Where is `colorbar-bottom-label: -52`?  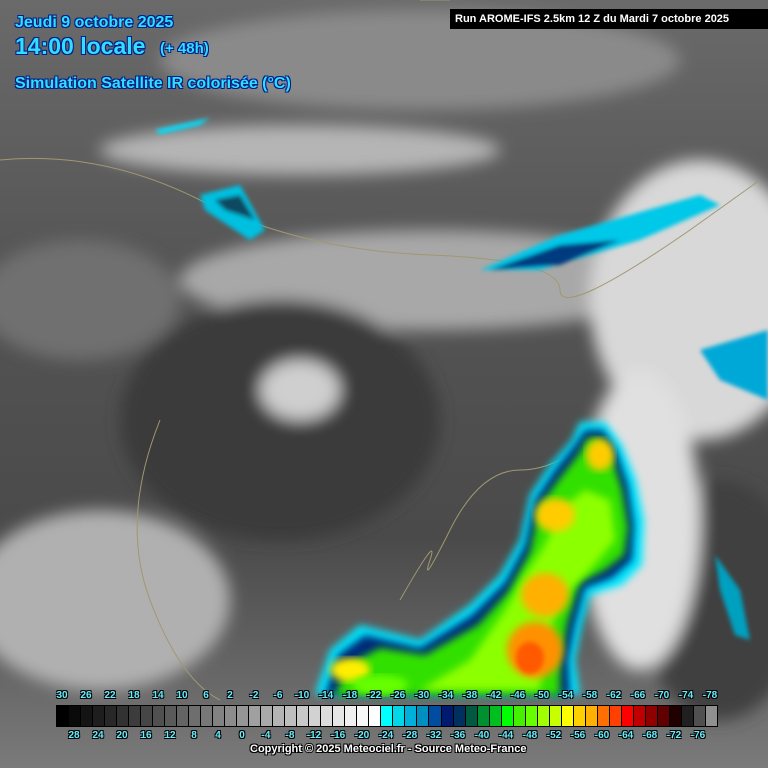
colorbar-bottom-label: -52 is located at coordinates (554, 735).